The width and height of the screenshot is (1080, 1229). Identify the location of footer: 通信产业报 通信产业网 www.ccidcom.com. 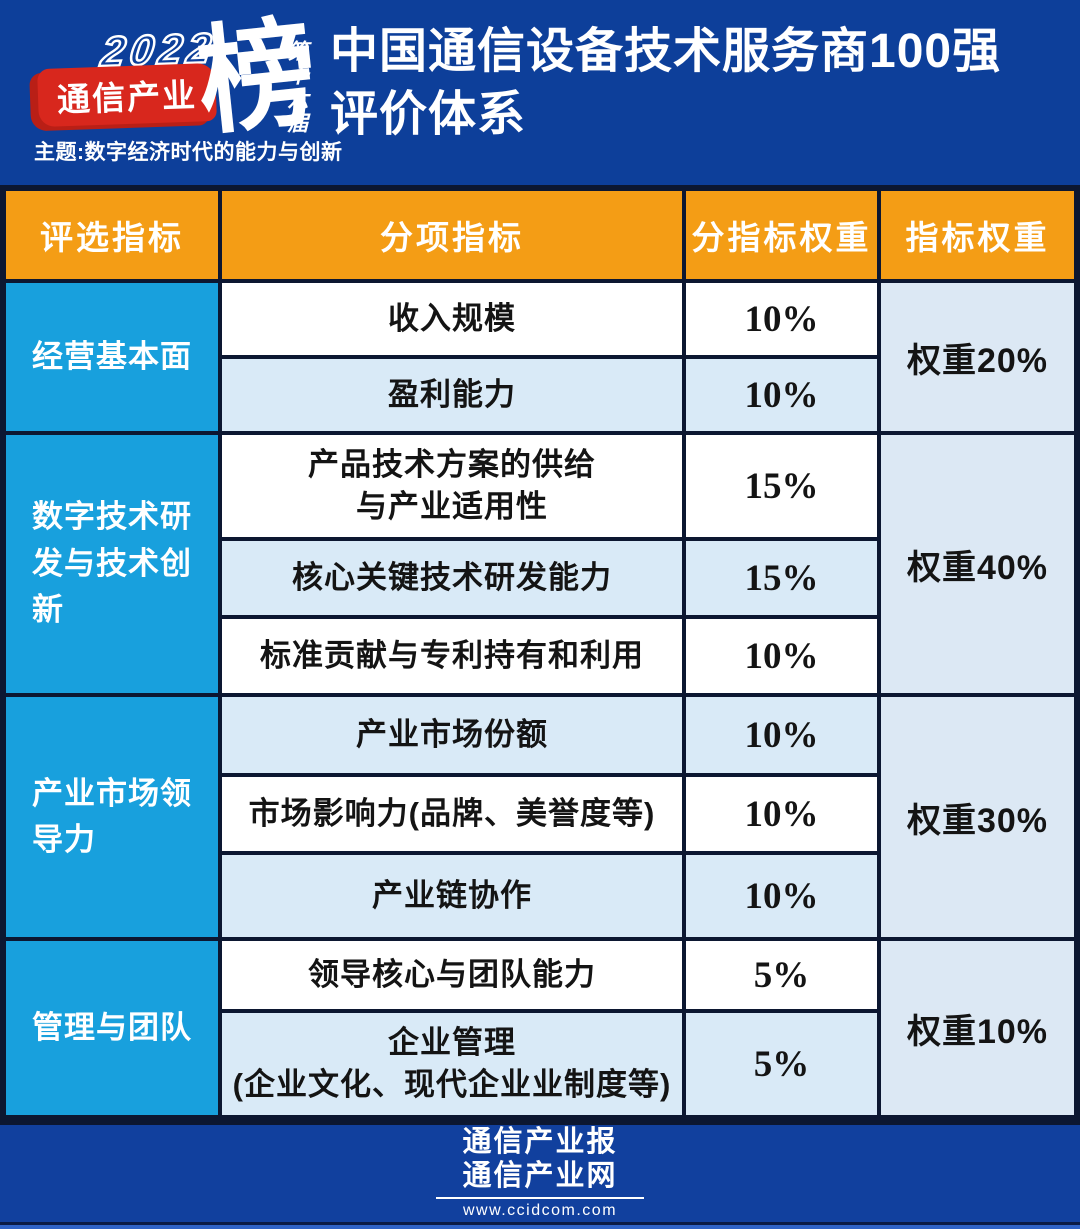
(540, 1177).